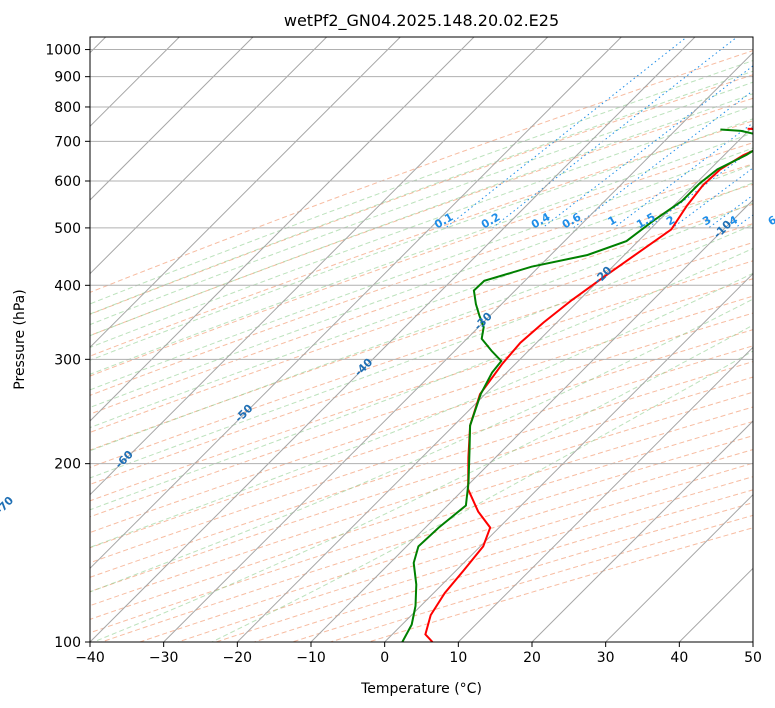 The image size is (775, 708). I want to click on y-tick-label: 500, so click(67, 229).